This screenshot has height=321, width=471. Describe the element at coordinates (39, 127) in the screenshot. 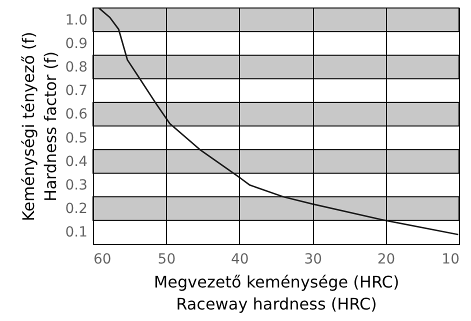

I see `y-axis-title: Keménységi tényező (f) Hardness factor (f)` at that location.